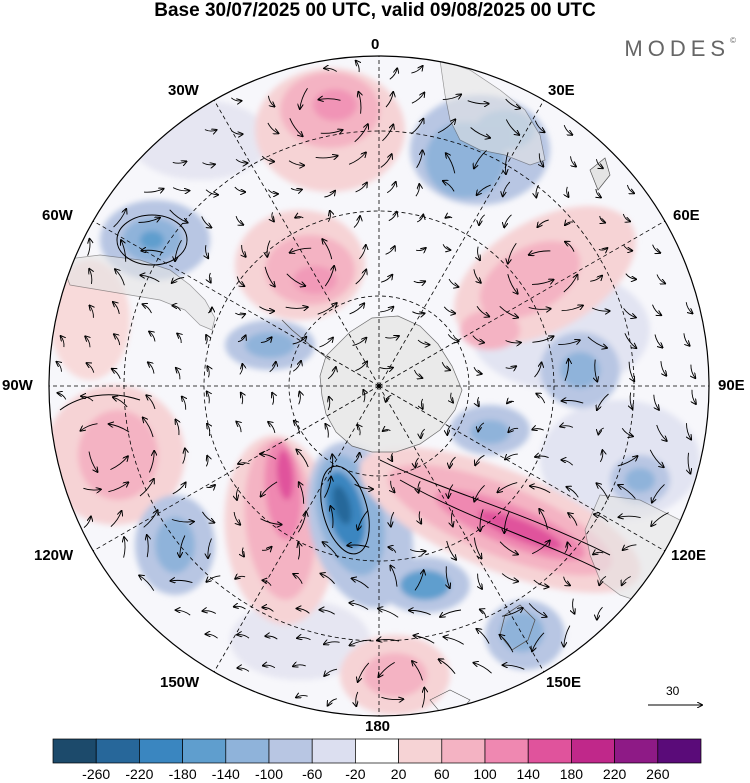  Describe the element at coordinates (561, 90) in the screenshot. I see `label-lon-30e: 30E` at that location.